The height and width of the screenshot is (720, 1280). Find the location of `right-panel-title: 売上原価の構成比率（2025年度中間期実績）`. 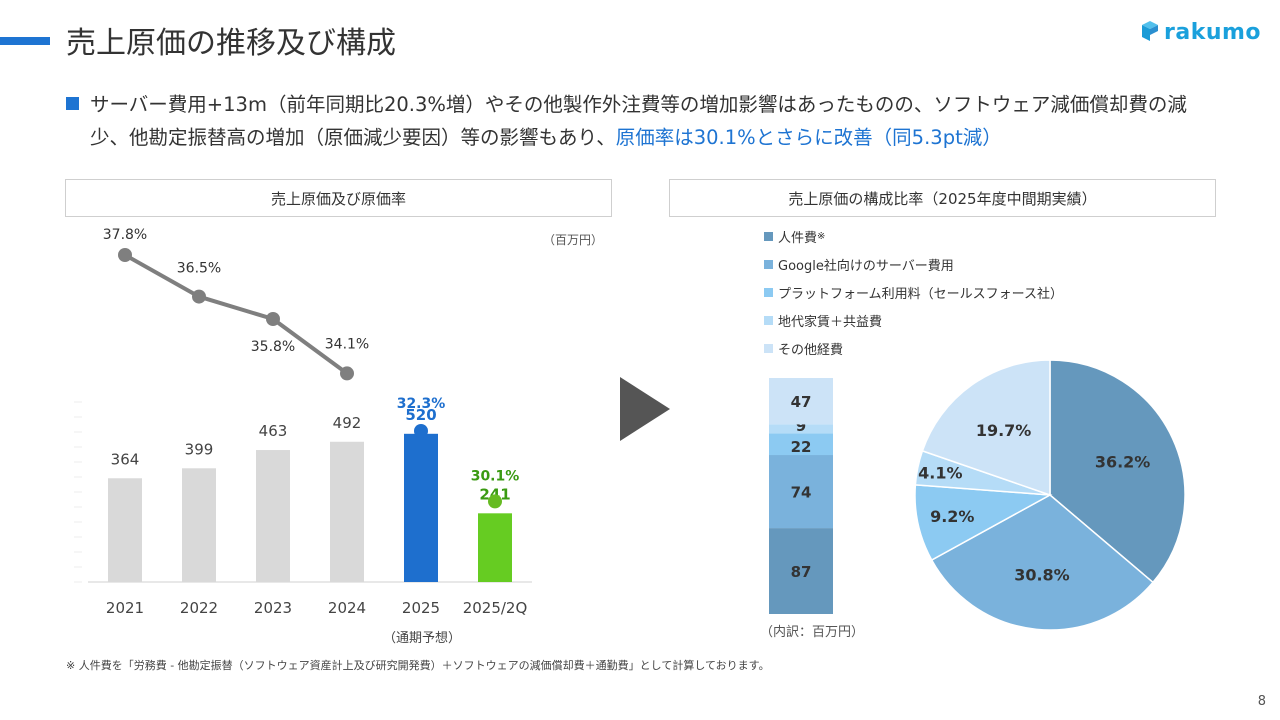

right-panel-title: 売上原価の構成比率（2025年度中間期実績） is located at coordinates (942, 198).